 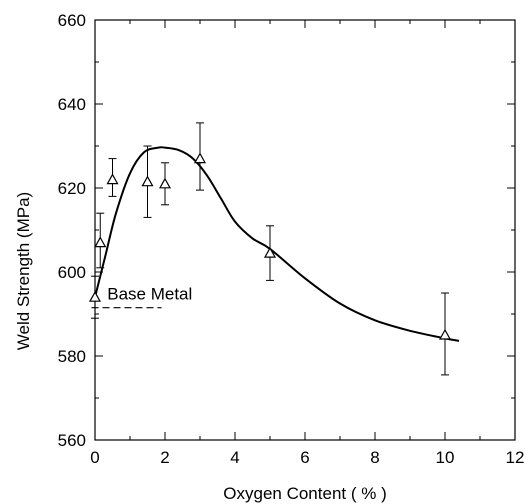 What do you see at coordinates (149, 294) in the screenshot?
I see `base-metal-label: Base Metal` at bounding box center [149, 294].